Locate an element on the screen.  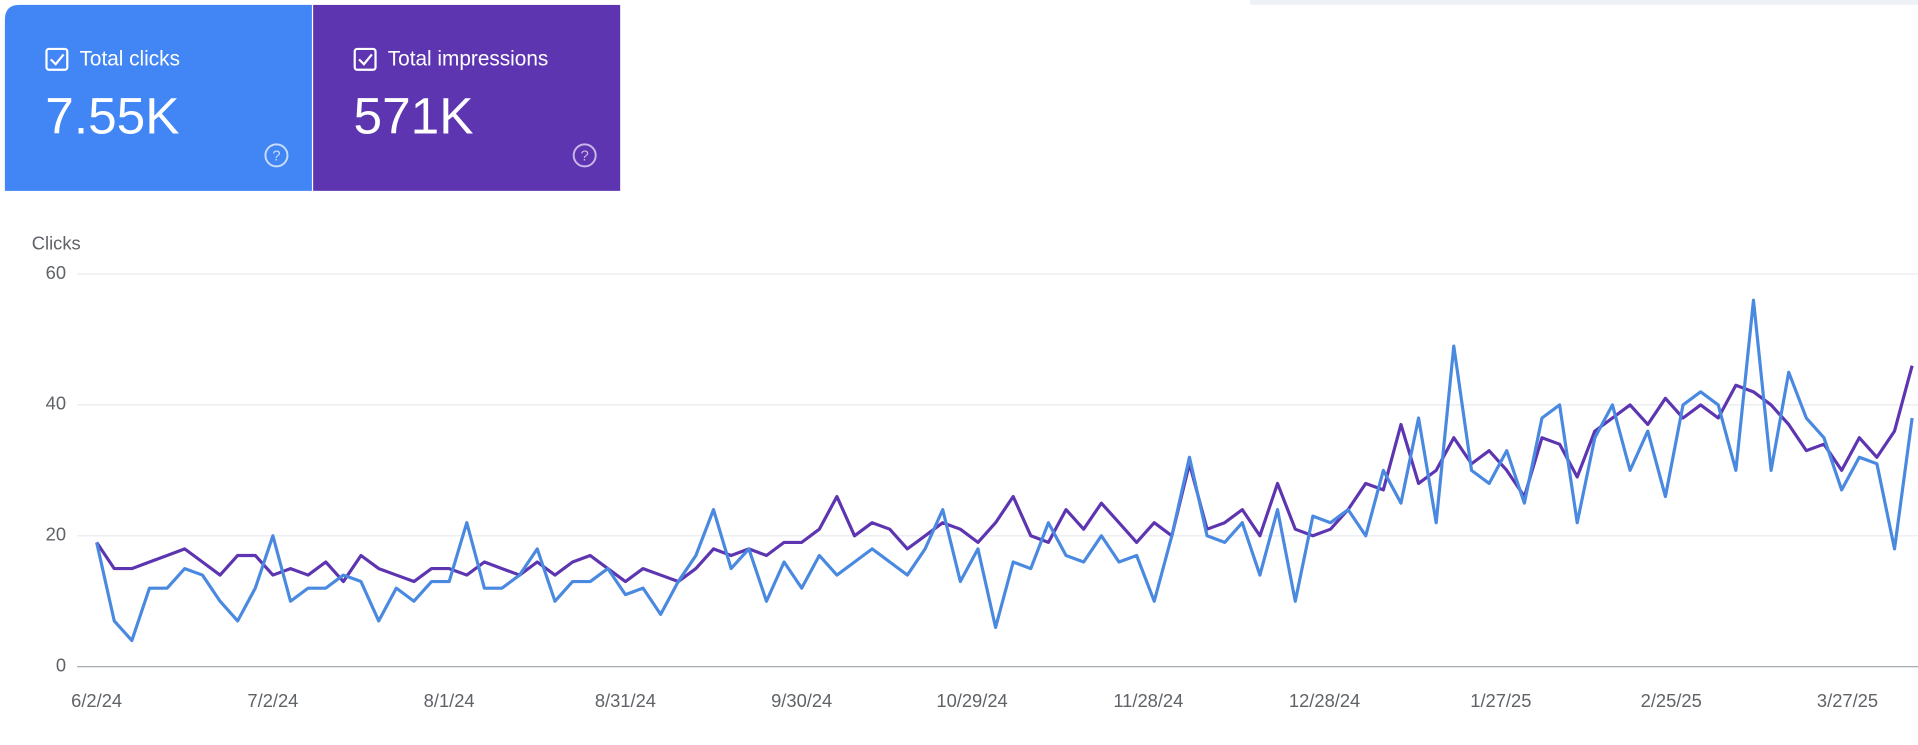
x-tick-label: 11/28/24 is located at coordinates (1148, 700).